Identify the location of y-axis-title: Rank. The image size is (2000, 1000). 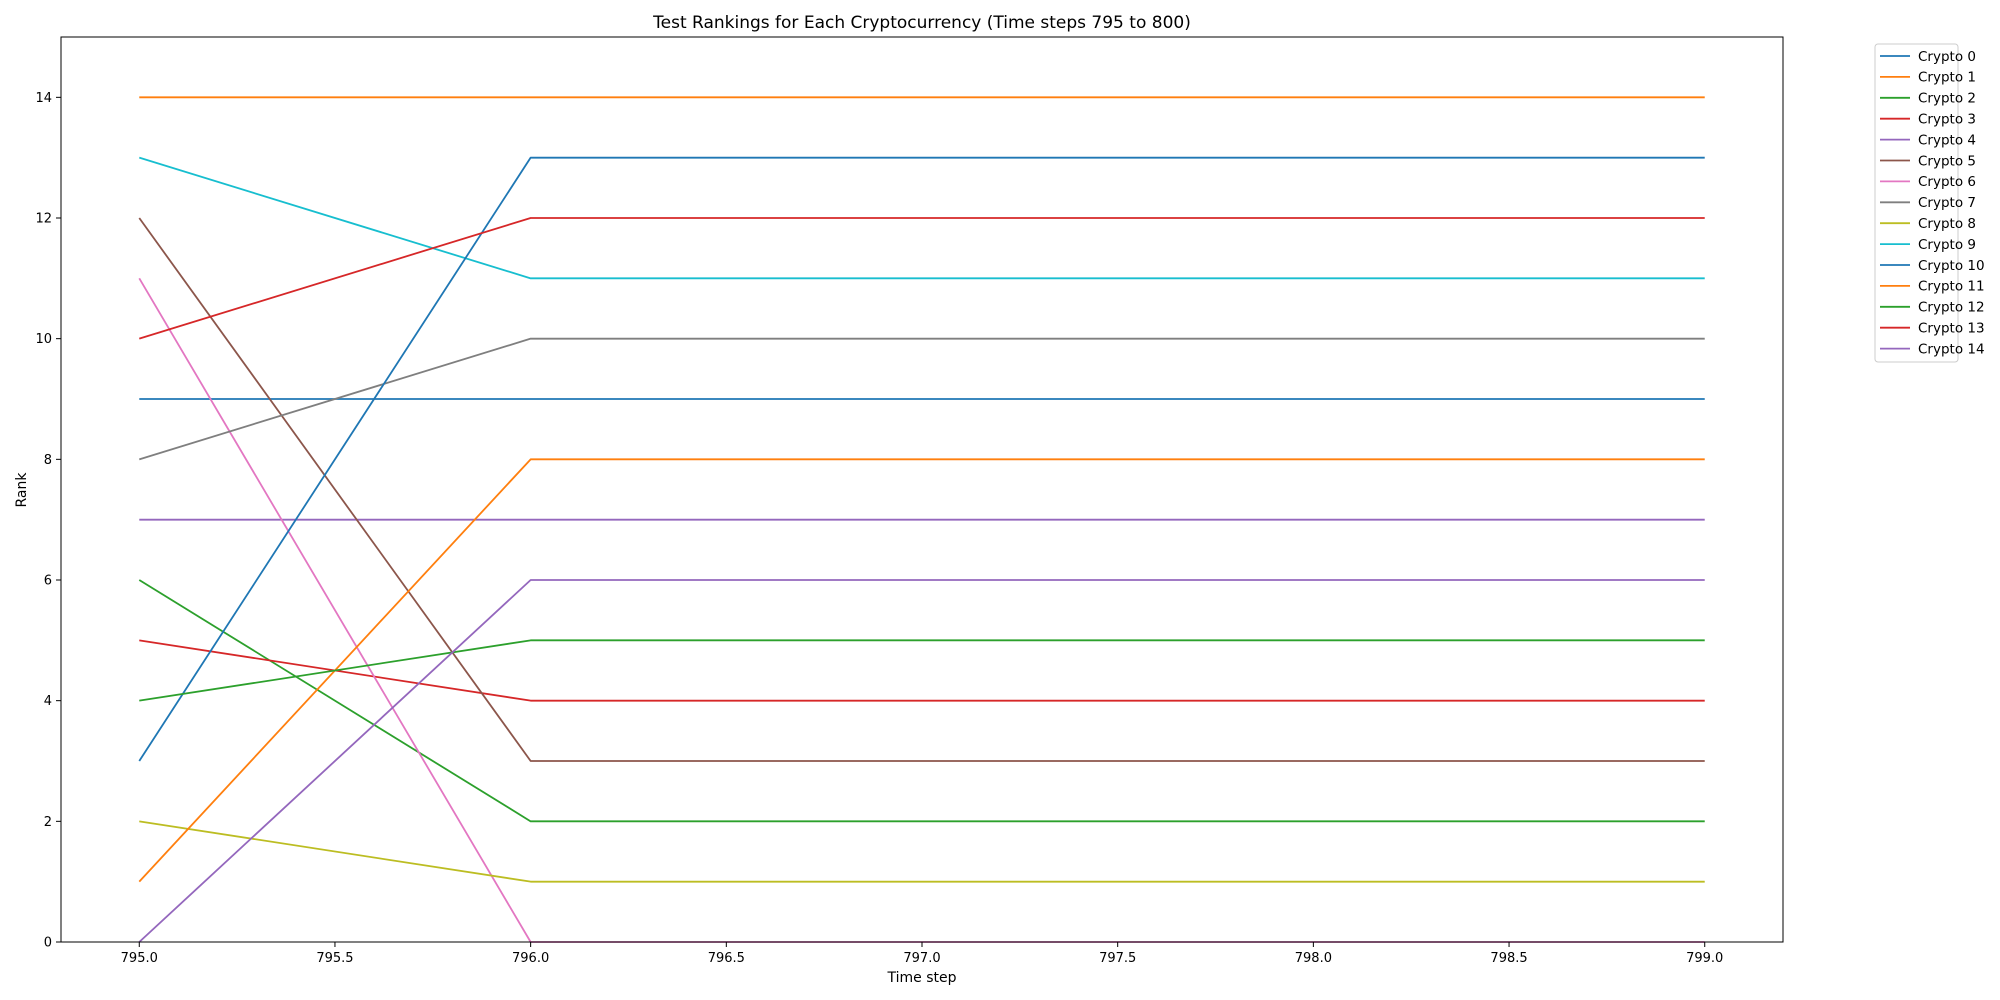
(22, 490).